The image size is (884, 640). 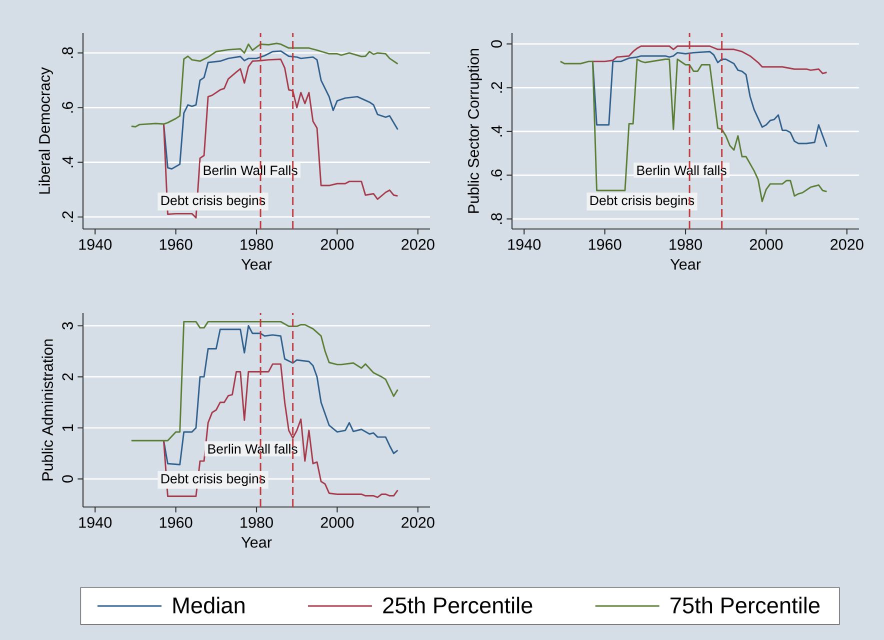 I want to click on y-axis-title: Public Administration, so click(x=47, y=409).